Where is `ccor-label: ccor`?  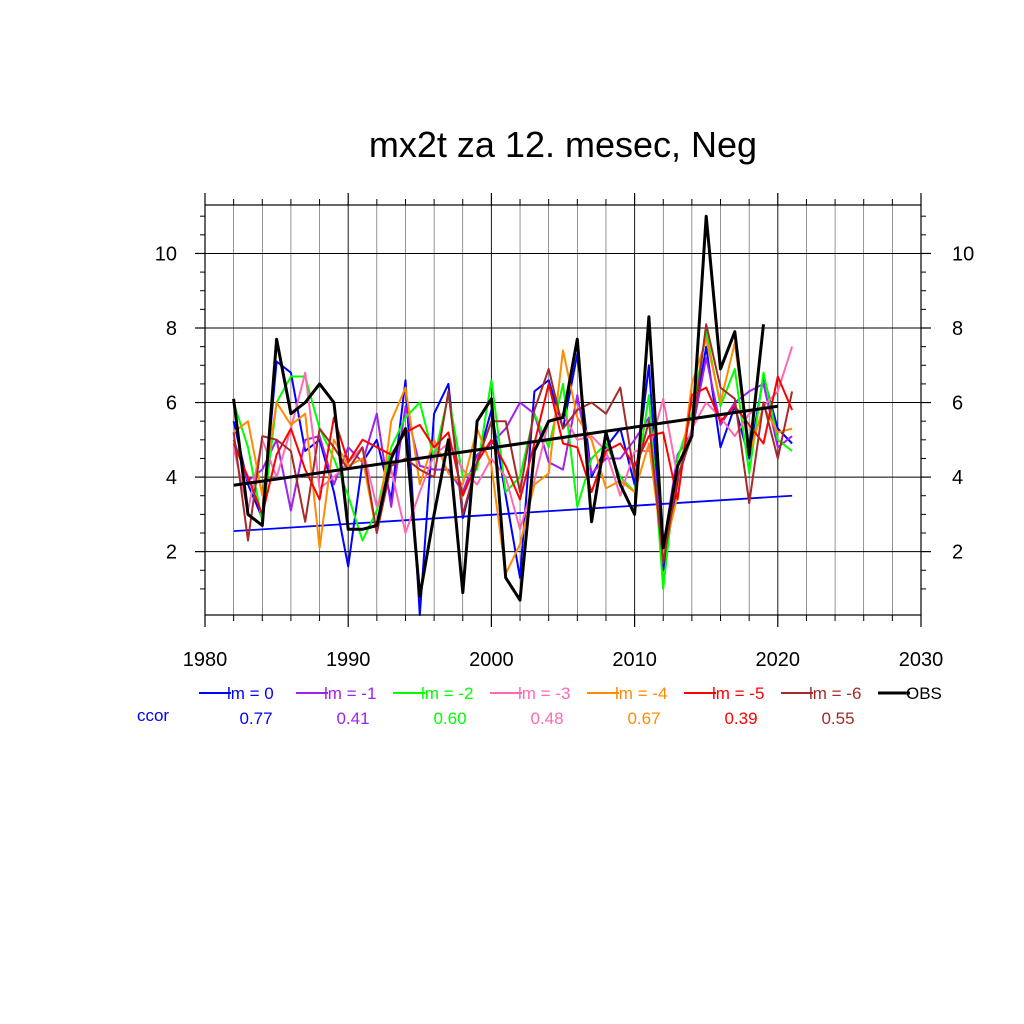
ccor-label: ccor is located at coordinates (153, 715).